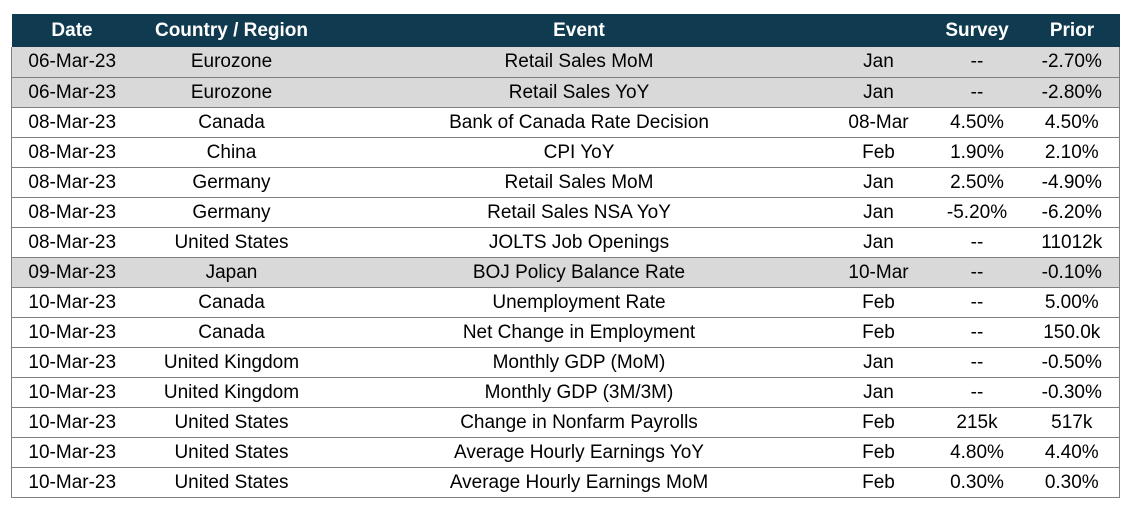 This screenshot has width=1126, height=505. Describe the element at coordinates (977, 212) in the screenshot. I see `cell-survey: -5.20%` at that location.